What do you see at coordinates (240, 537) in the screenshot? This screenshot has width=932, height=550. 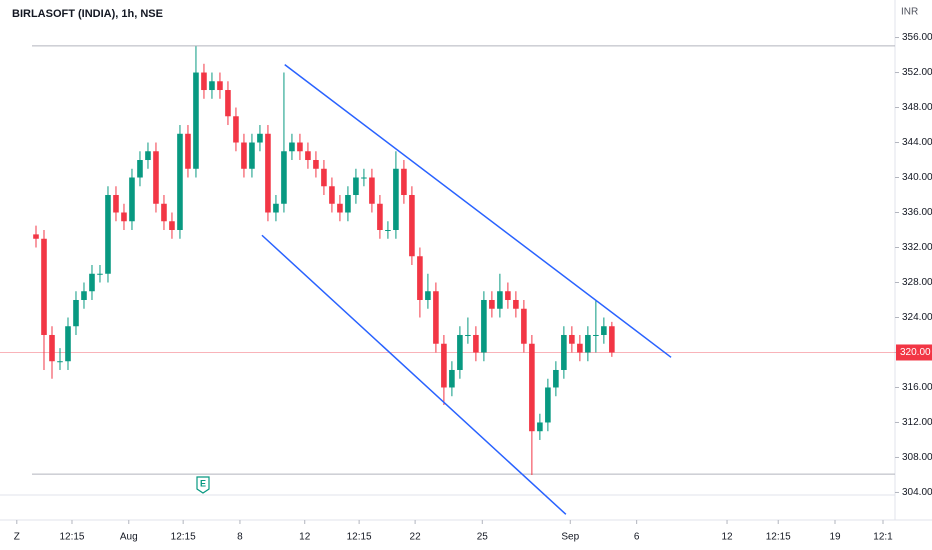 I see `x-tick-label: 8` at bounding box center [240, 537].